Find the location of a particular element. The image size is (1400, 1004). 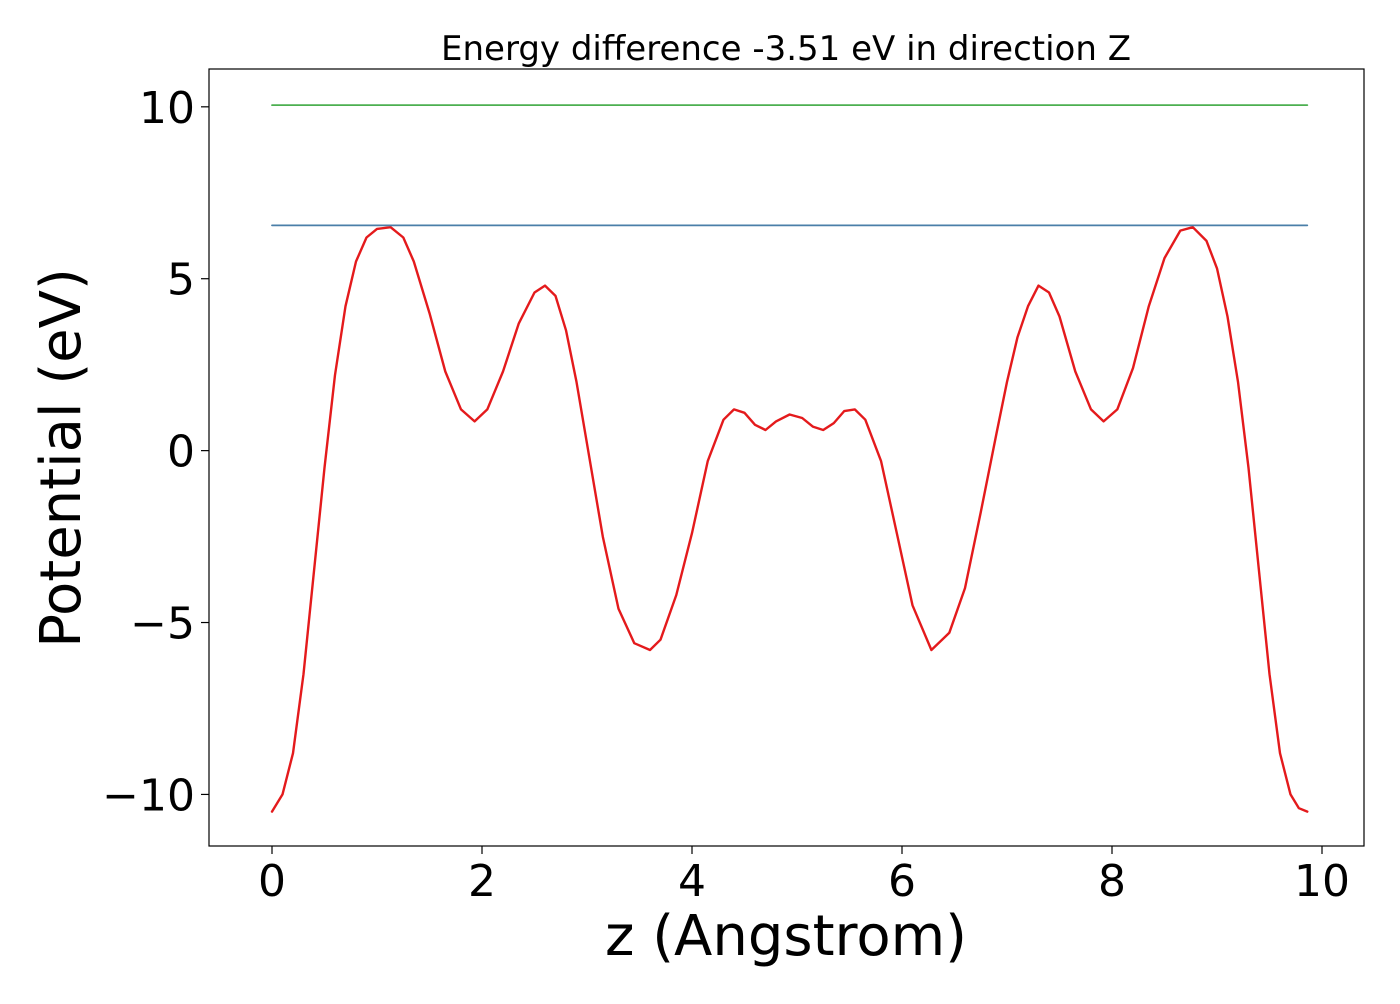

y-axis: 10 5 0 −5 −10 is located at coordinates (155, 452).